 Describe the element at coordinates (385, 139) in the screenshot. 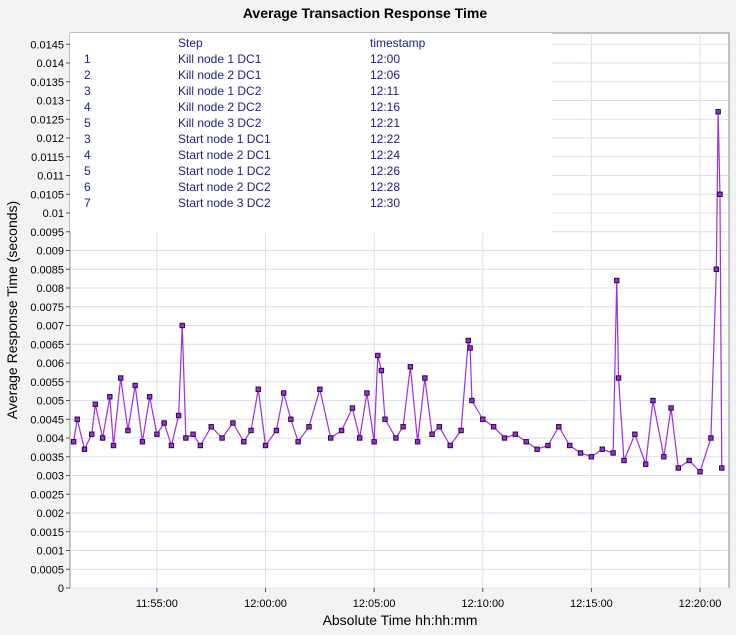

I see `legend-timestamp: 12:22` at that location.